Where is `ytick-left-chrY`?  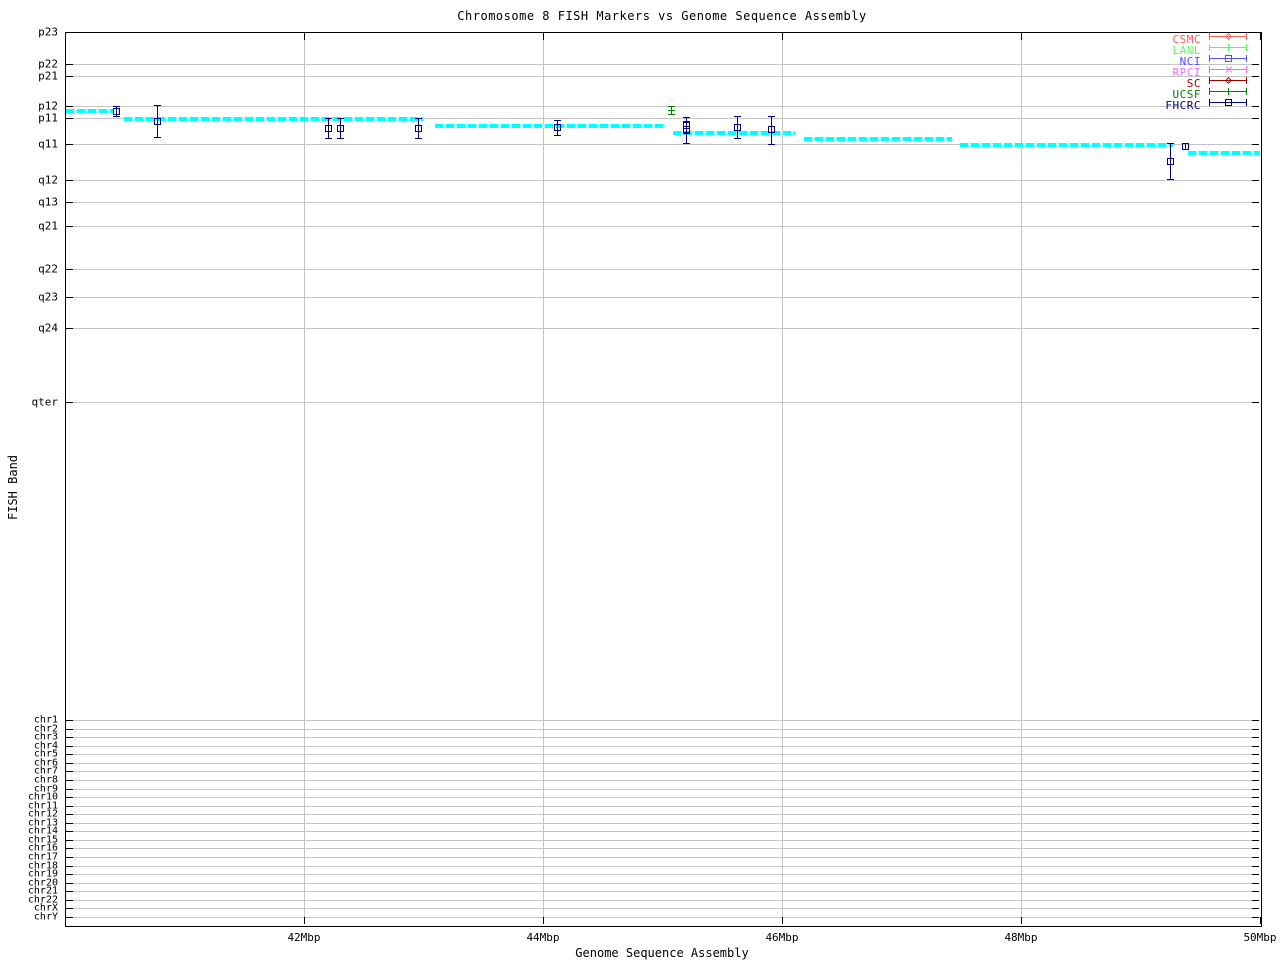 ytick-left-chrY is located at coordinates (69, 917).